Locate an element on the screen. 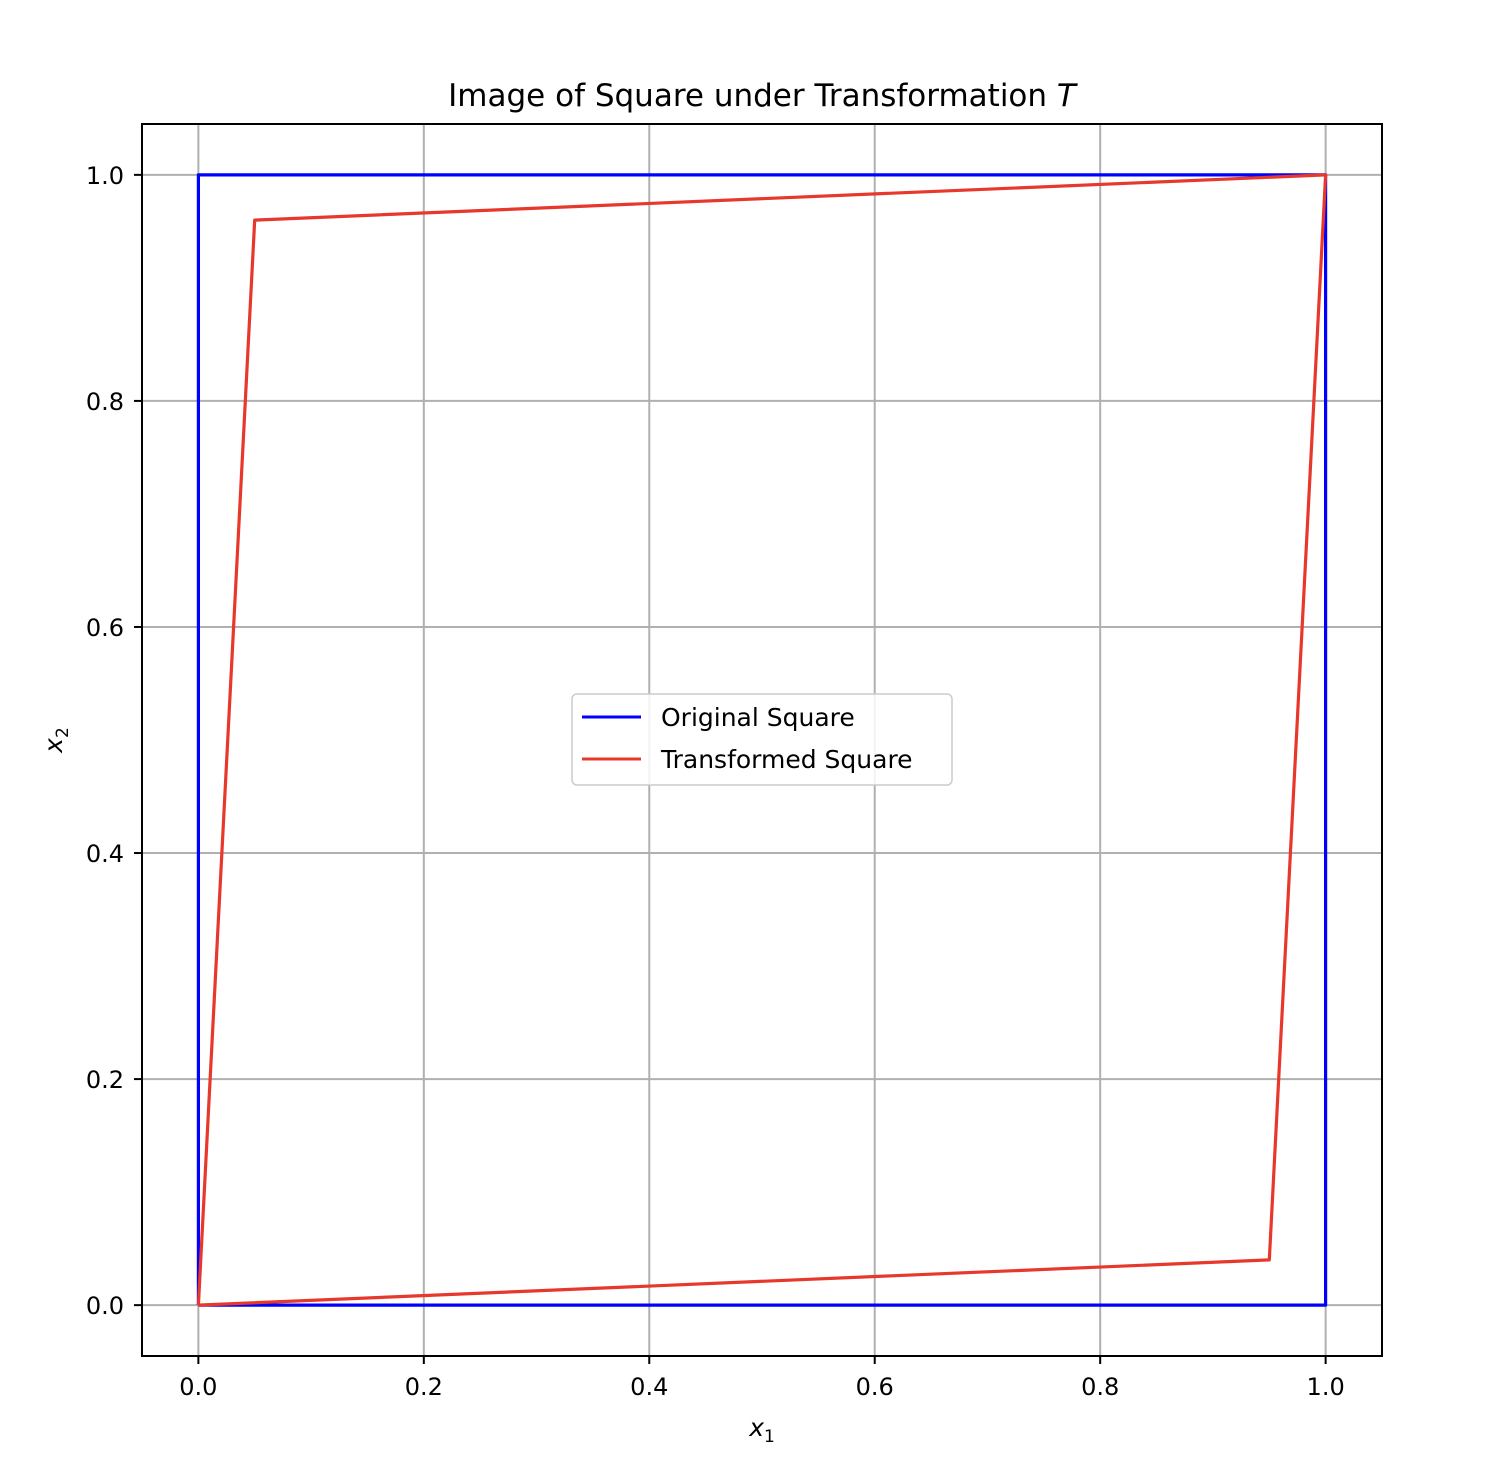 This screenshot has height=1462, width=1492. y-tick-label-0.4: 0.4 is located at coordinates (105, 854).